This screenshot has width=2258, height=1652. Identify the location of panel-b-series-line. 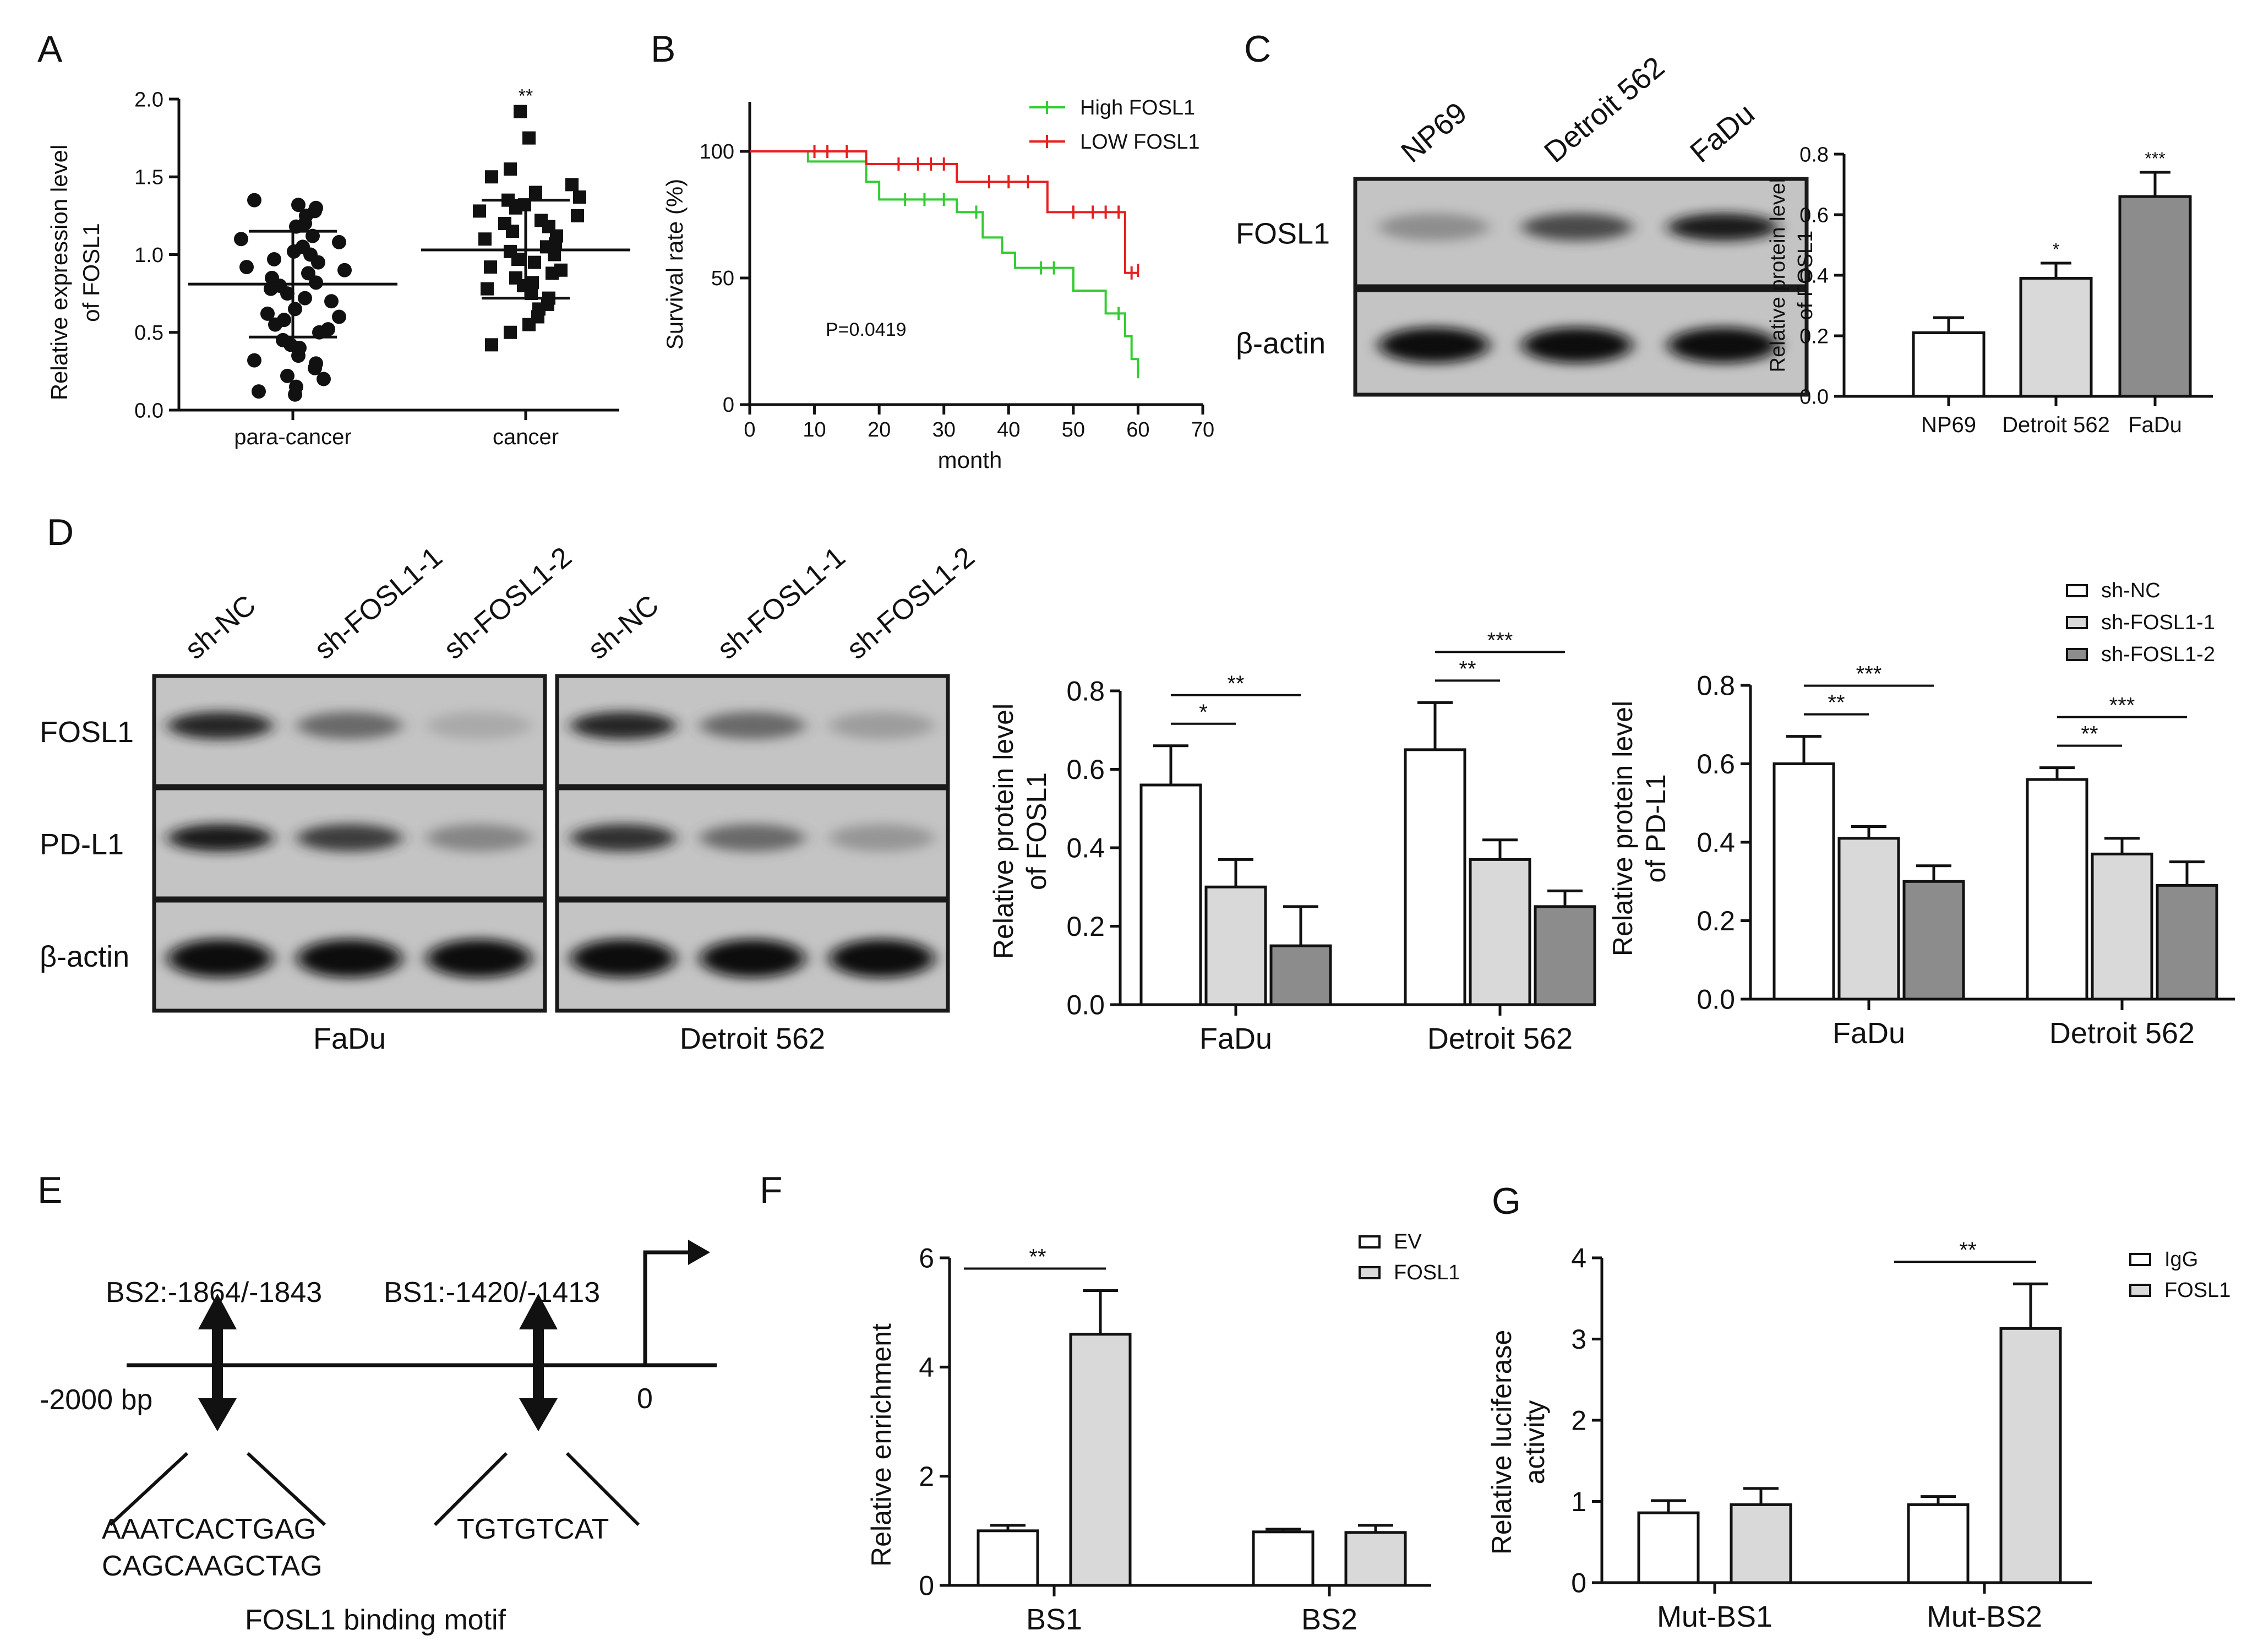
(944, 262).